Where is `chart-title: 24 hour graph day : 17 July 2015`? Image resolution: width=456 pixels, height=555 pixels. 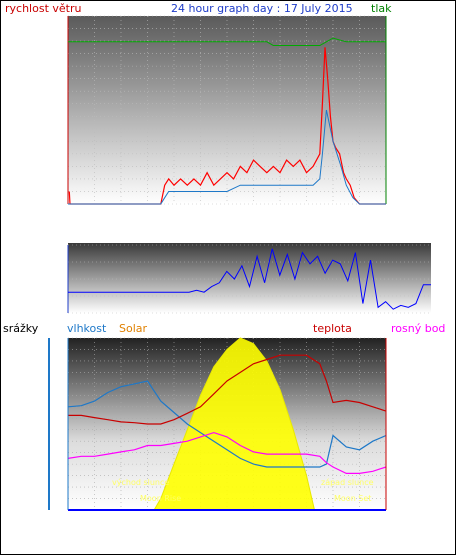
chart-title: 24 hour graph day : 17 July 2015 is located at coordinates (262, 8).